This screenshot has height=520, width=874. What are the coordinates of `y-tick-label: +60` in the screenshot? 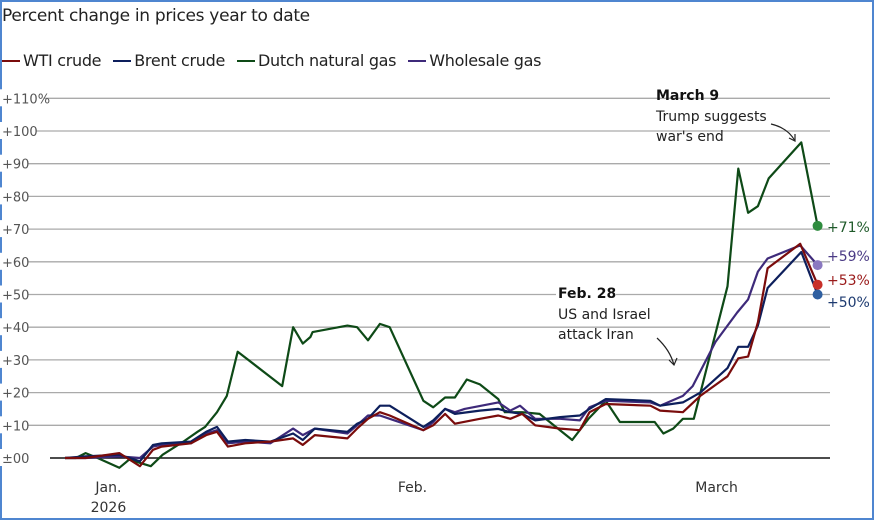 It's located at (15, 263).